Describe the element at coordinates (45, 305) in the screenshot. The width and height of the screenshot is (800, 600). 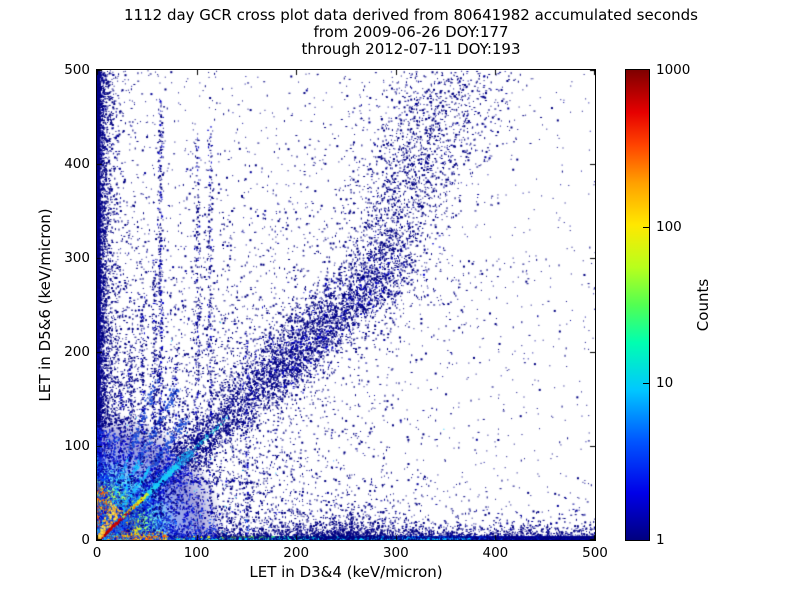
I see `y-axis-label: LET in D5&6 (keV/micron)` at that location.